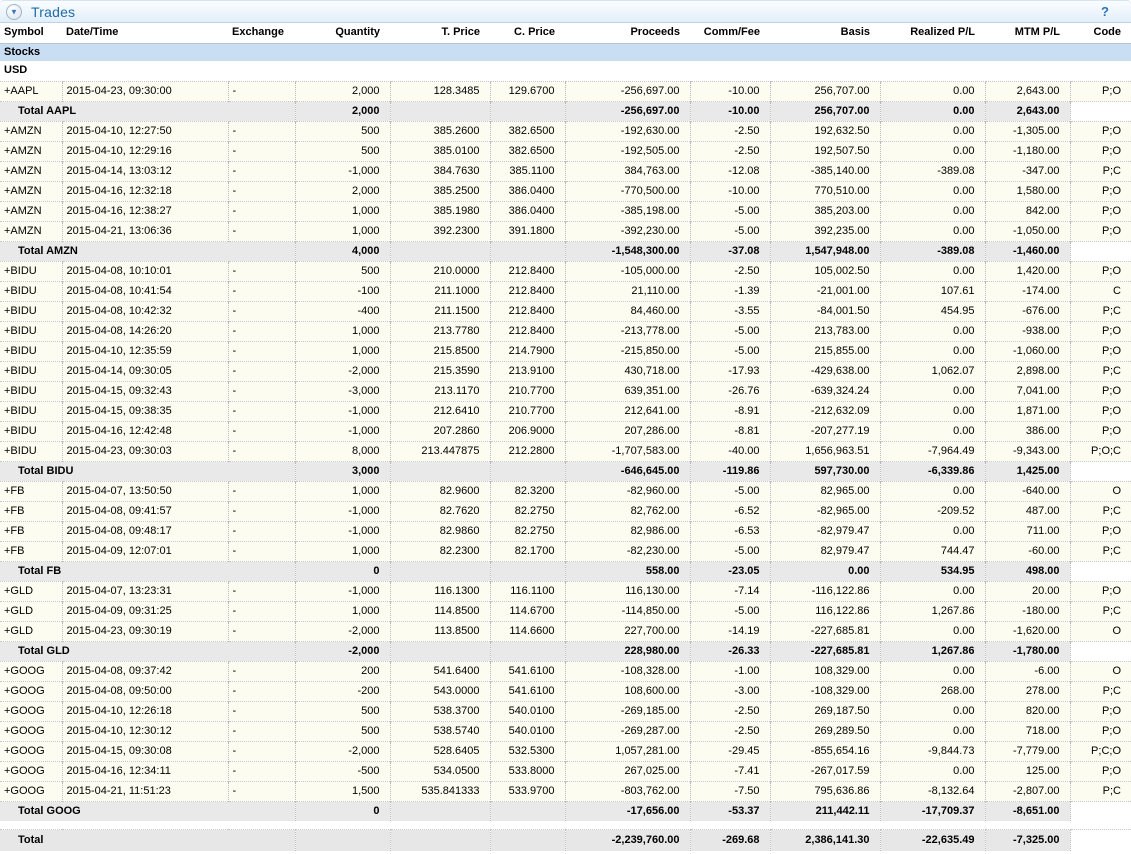  What do you see at coordinates (439, 190) in the screenshot?
I see `cell-tprice: 385.2500` at bounding box center [439, 190].